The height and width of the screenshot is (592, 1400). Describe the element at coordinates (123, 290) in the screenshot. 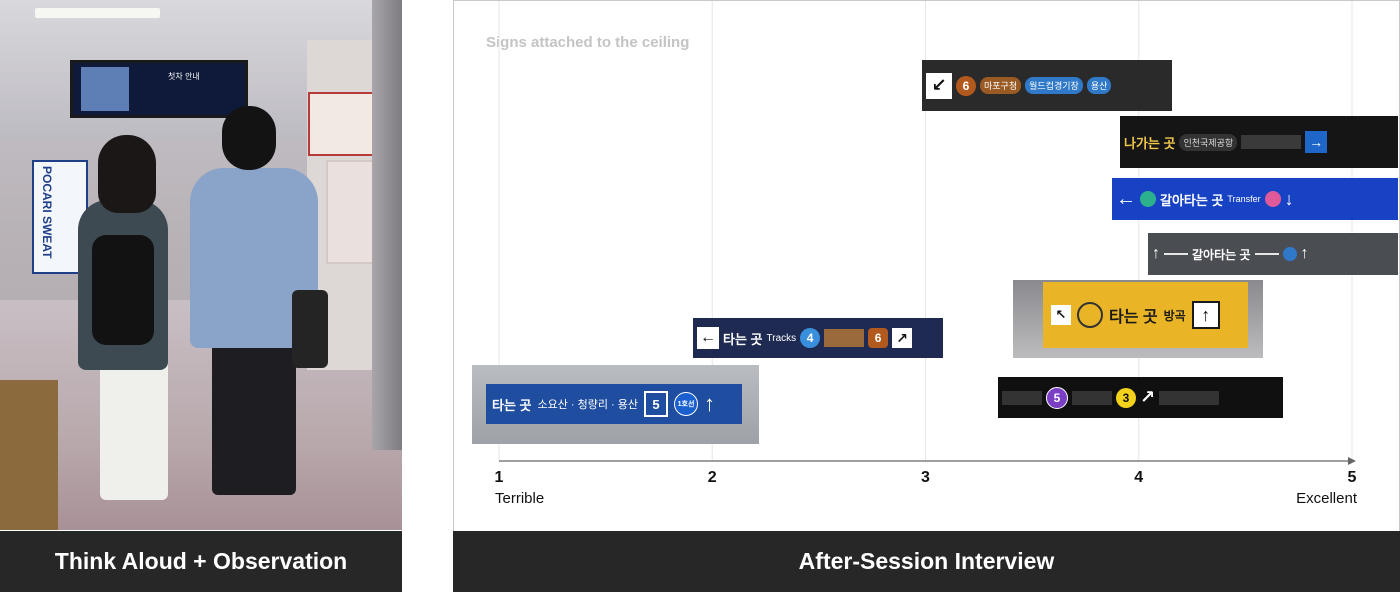

I see `photo-person-a-backpack` at that location.